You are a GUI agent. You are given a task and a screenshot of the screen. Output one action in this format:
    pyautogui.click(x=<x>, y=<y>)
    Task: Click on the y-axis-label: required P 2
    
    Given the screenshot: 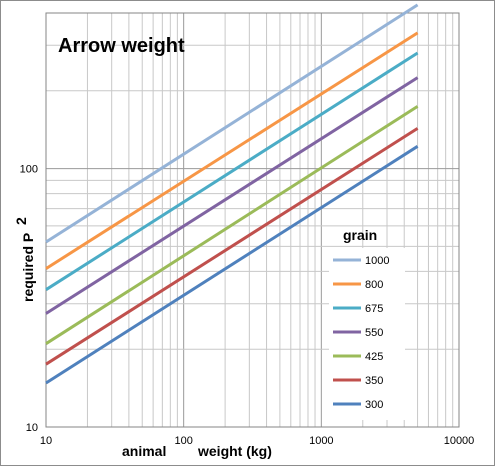 What is the action you would take?
    pyautogui.click(x=24, y=259)
    